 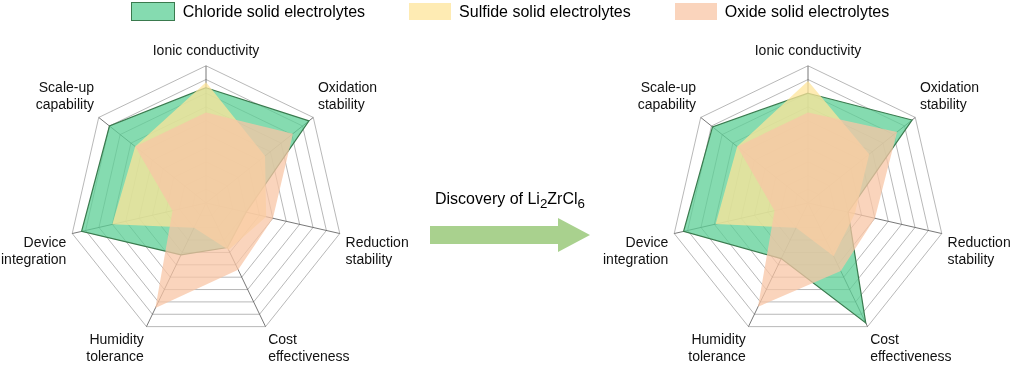 I want to click on legend-label: Chloride solid electrolytes, so click(x=274, y=11).